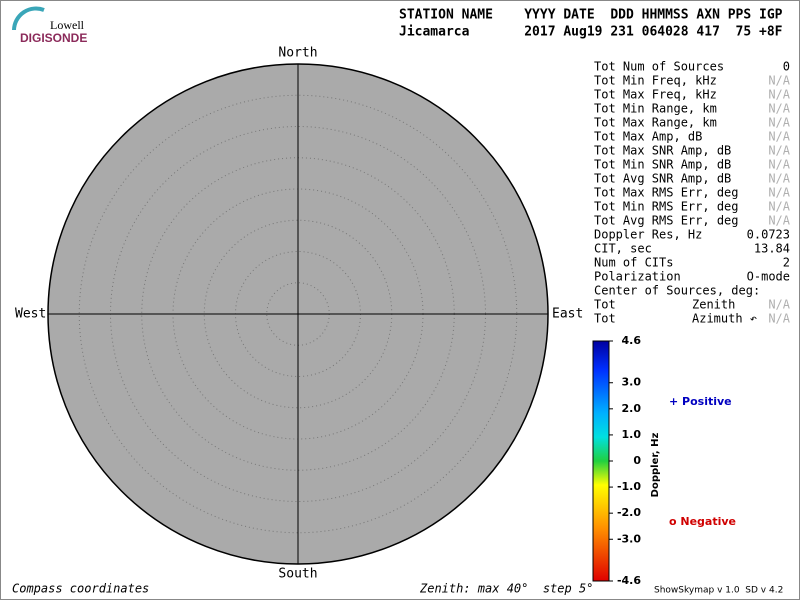 The image size is (800, 600). I want to click on footer-center: Zenith: max 40° step 5°, so click(506, 589).